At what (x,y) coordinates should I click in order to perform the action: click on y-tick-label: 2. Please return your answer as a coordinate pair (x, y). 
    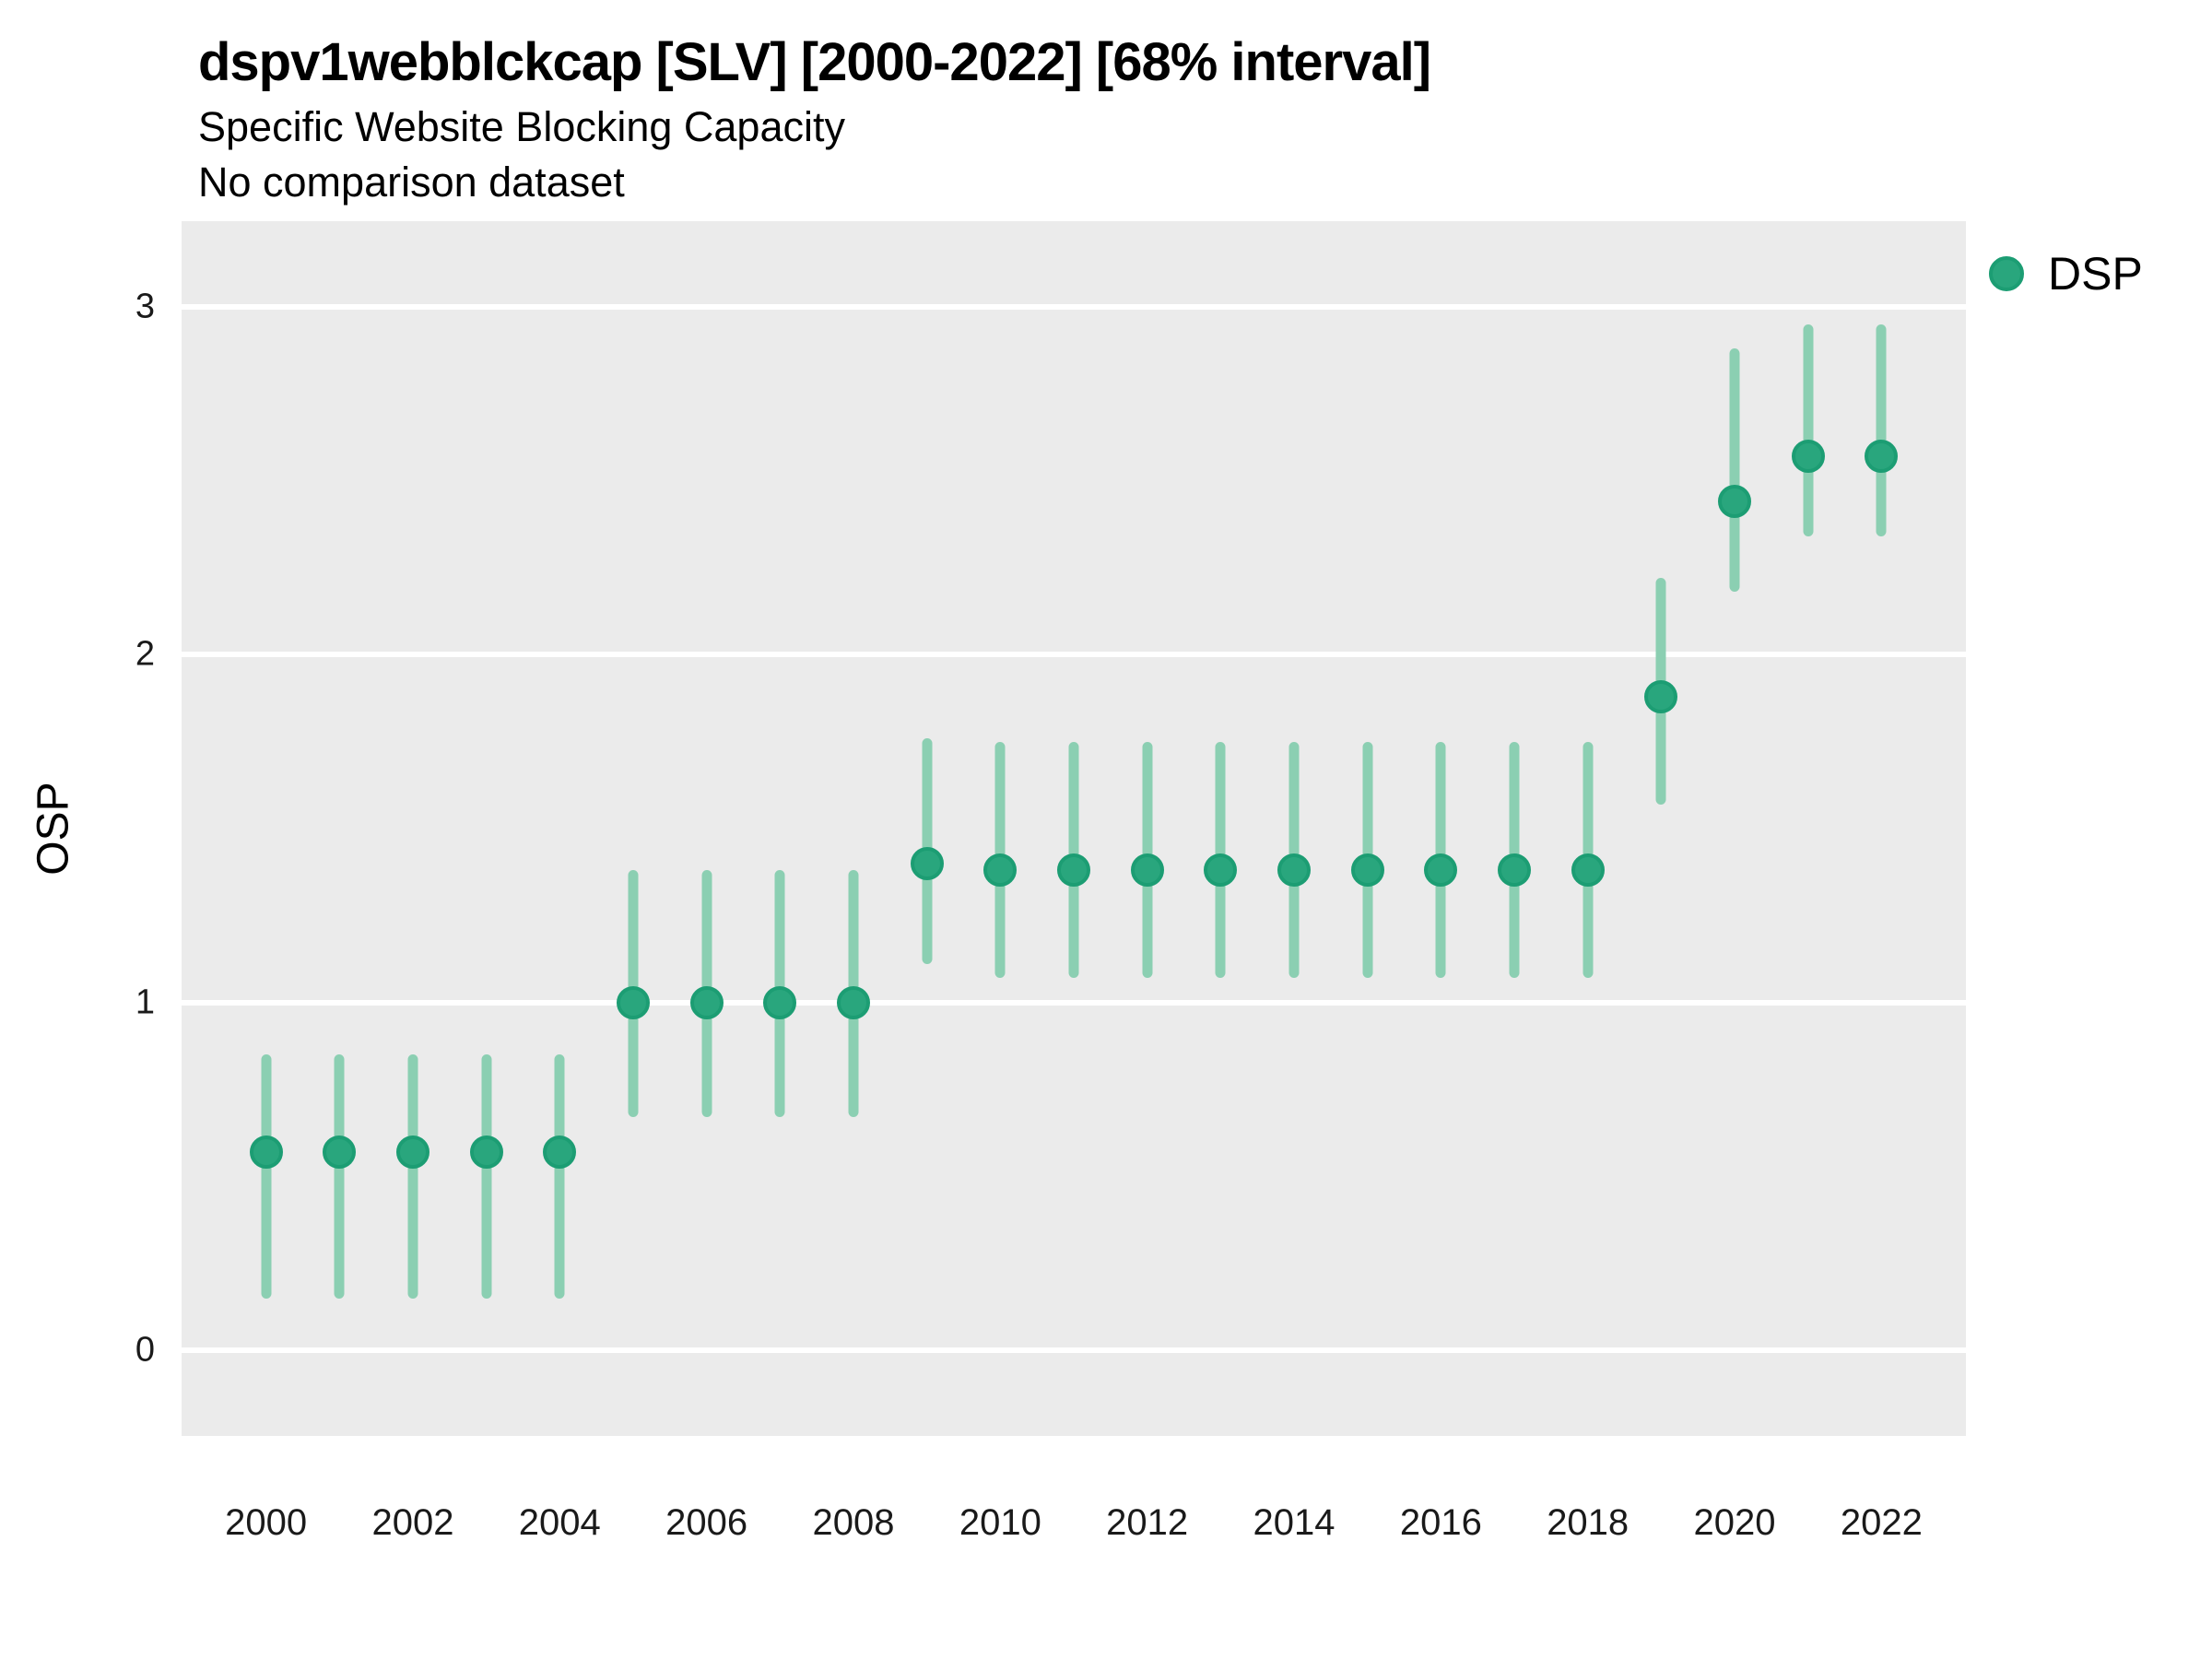
    Looking at the image, I should click on (145, 654).